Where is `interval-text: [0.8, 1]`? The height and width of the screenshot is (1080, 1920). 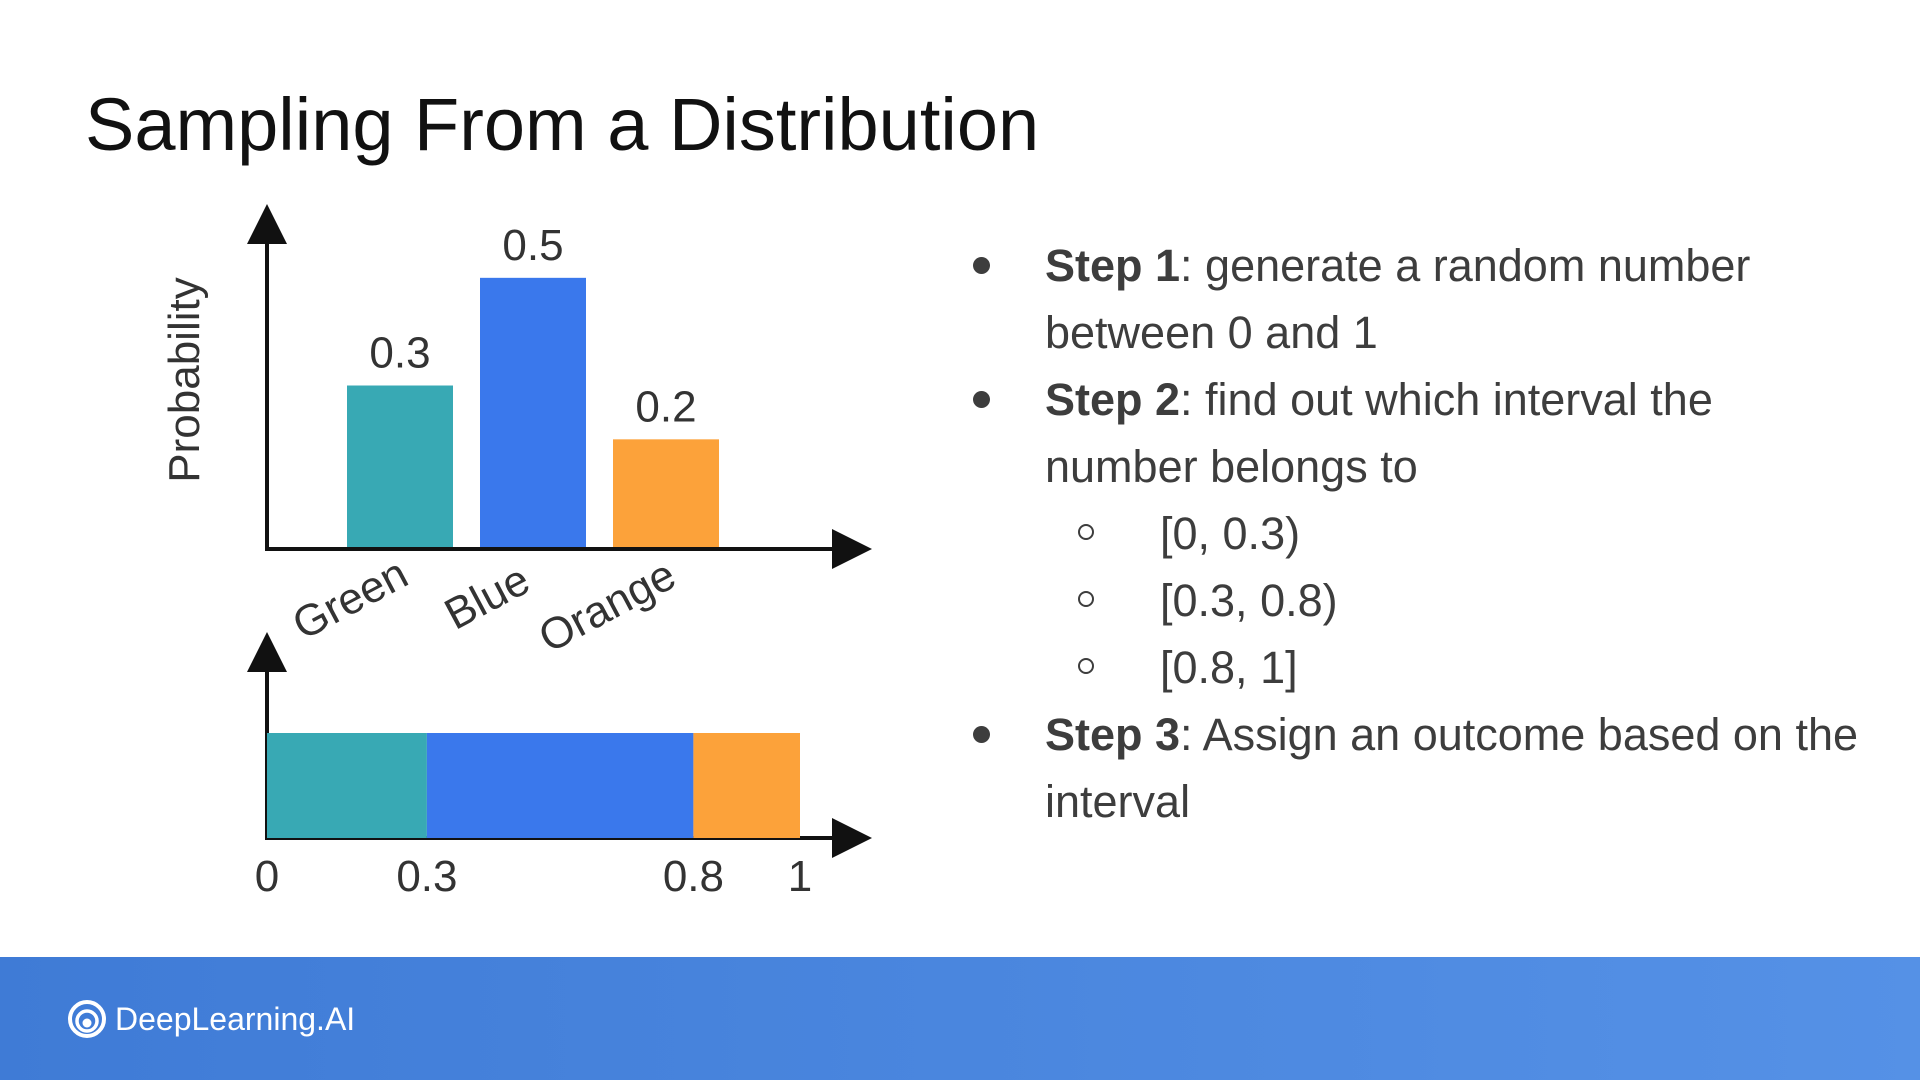 interval-text: [0.8, 1] is located at coordinates (1229, 667).